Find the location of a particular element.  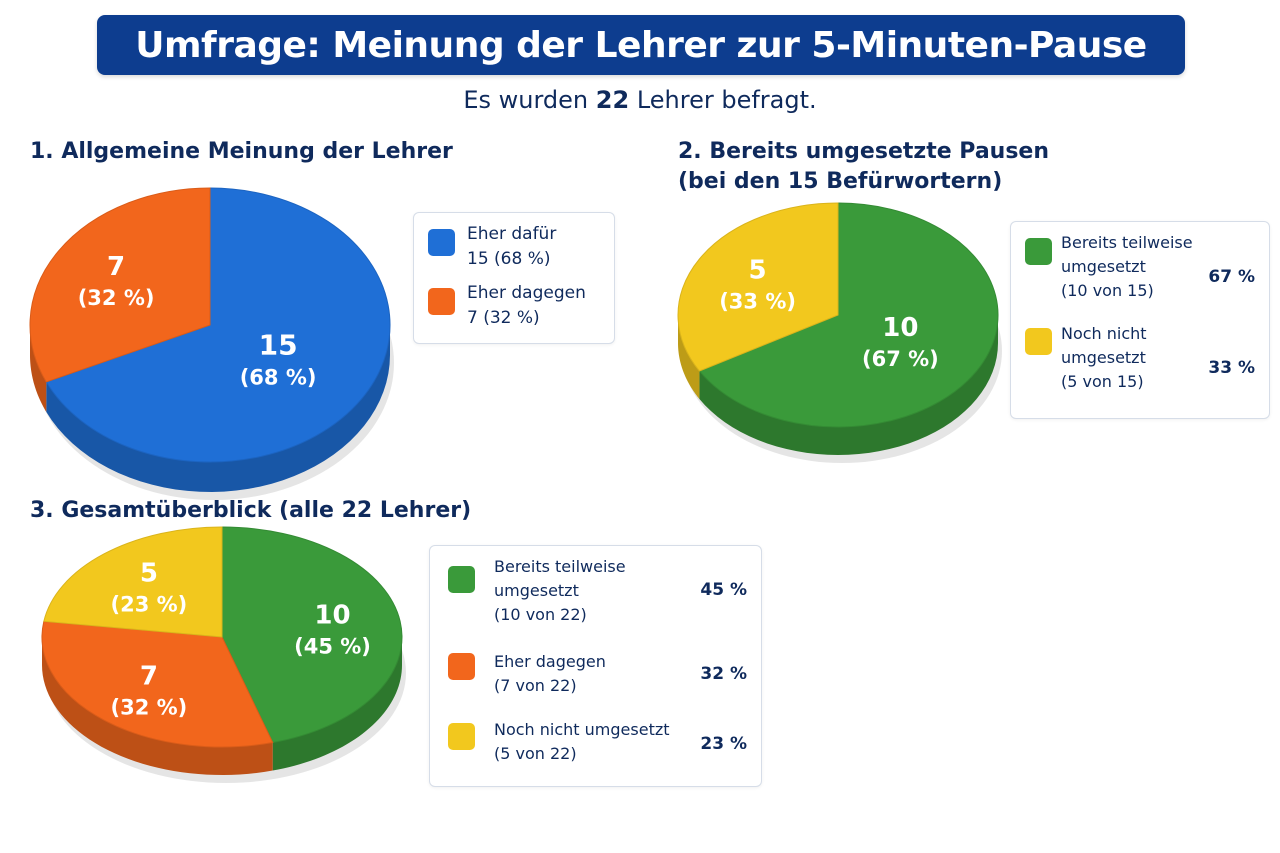

legend-item: Noch nicht umgesetzt (5 von 15) is located at coordinates (1104, 358).